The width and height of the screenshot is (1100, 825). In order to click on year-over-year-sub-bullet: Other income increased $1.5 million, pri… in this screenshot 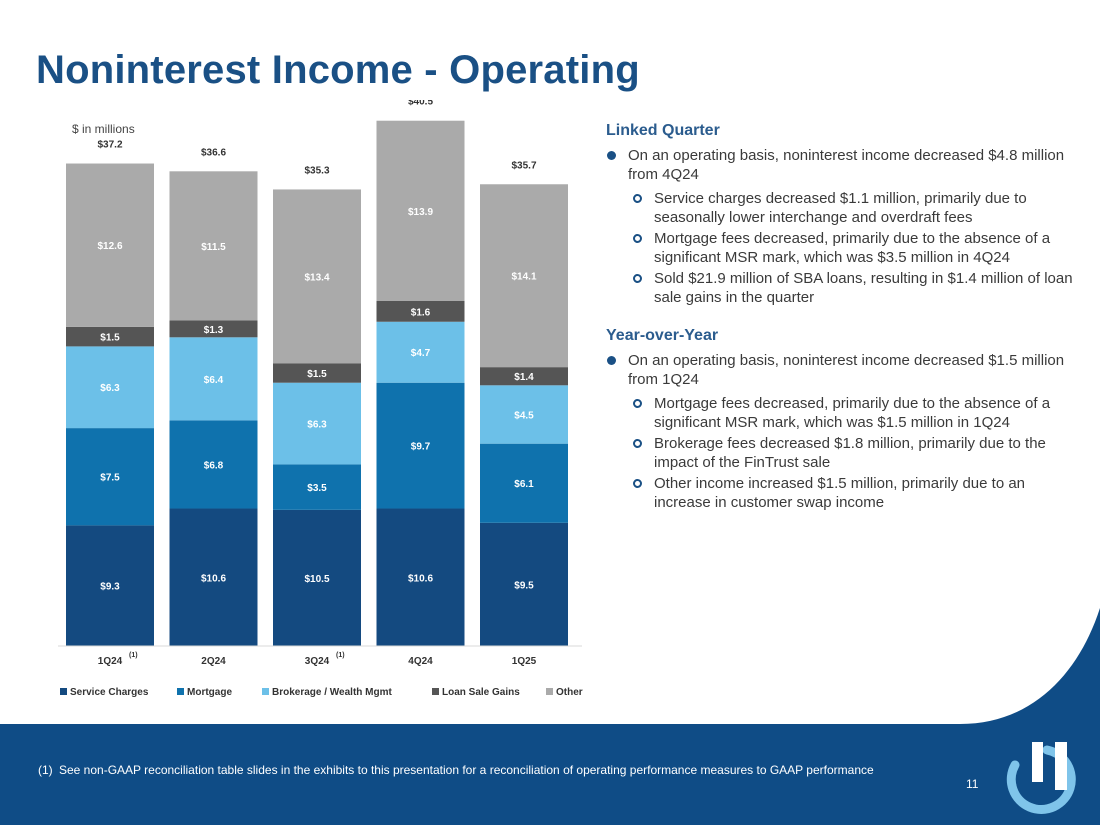, I will do `click(841, 493)`.